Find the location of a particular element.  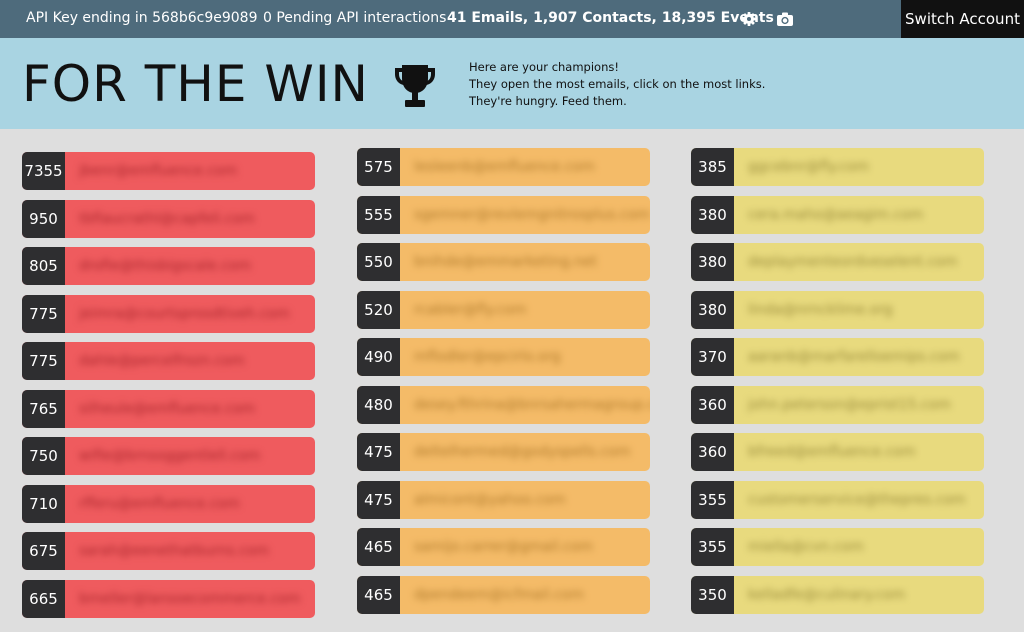

champion-email: desey.fthrina@bnrsahermagroup.com is located at coordinates (532, 404).